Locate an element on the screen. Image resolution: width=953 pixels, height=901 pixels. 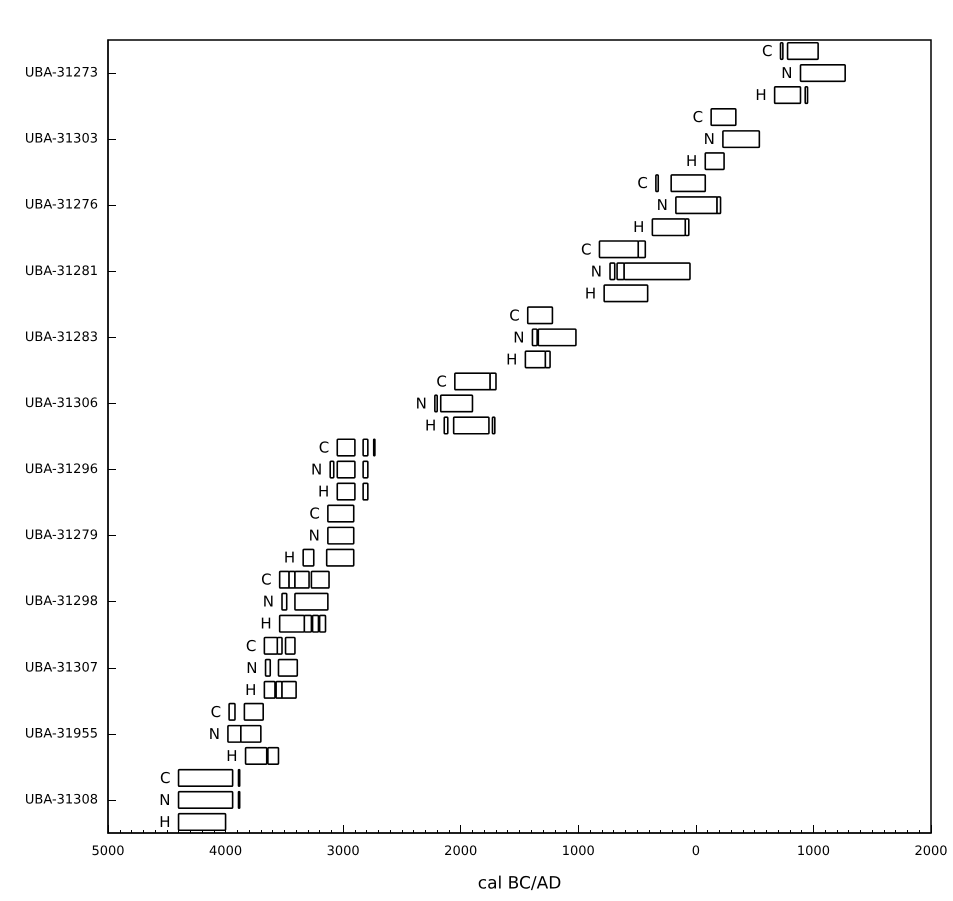
x-tick-label: 5000 is located at coordinates (108, 851).